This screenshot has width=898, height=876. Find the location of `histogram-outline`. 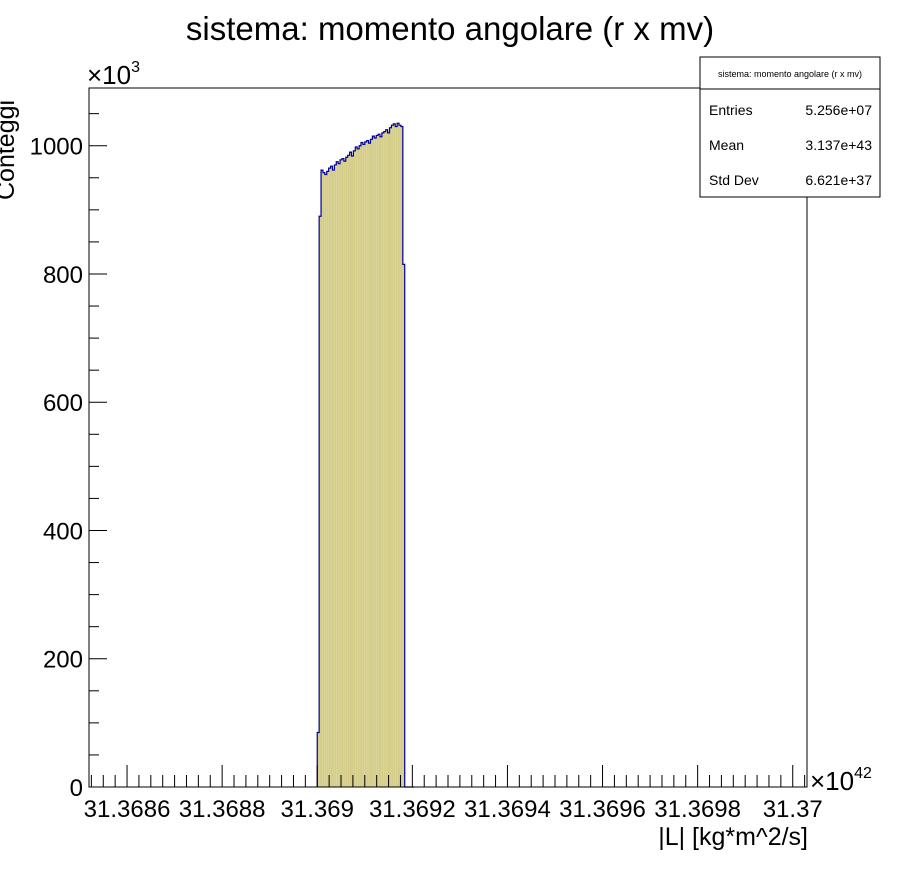

histogram-outline is located at coordinates (365, 455).